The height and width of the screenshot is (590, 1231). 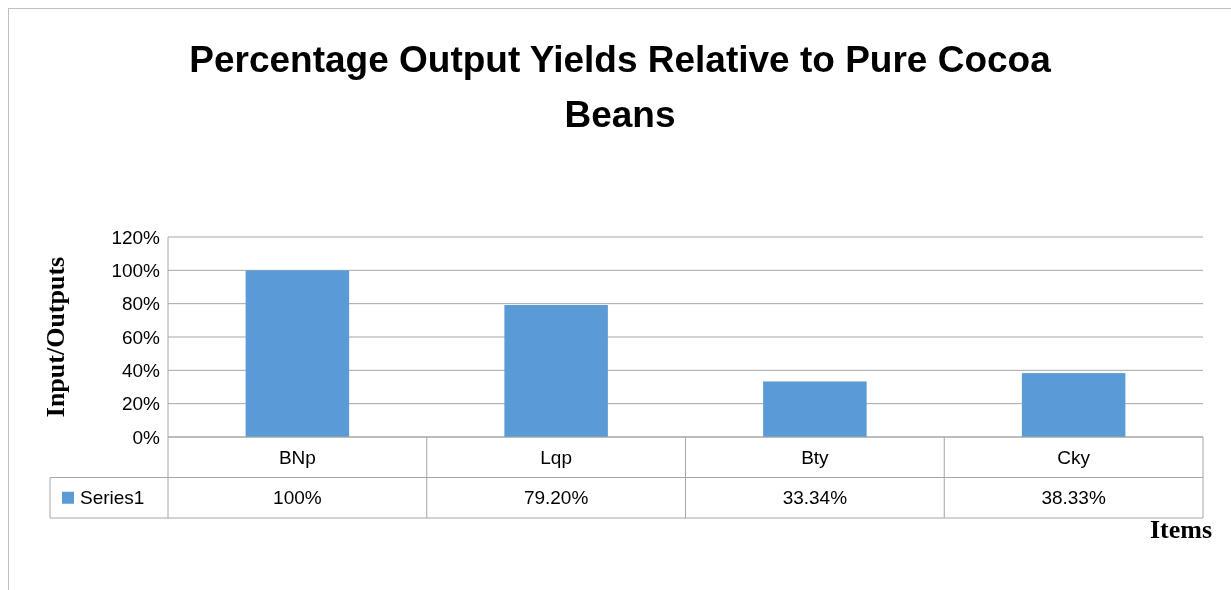 What do you see at coordinates (556, 498) in the screenshot?
I see `data-label: 79.20%` at bounding box center [556, 498].